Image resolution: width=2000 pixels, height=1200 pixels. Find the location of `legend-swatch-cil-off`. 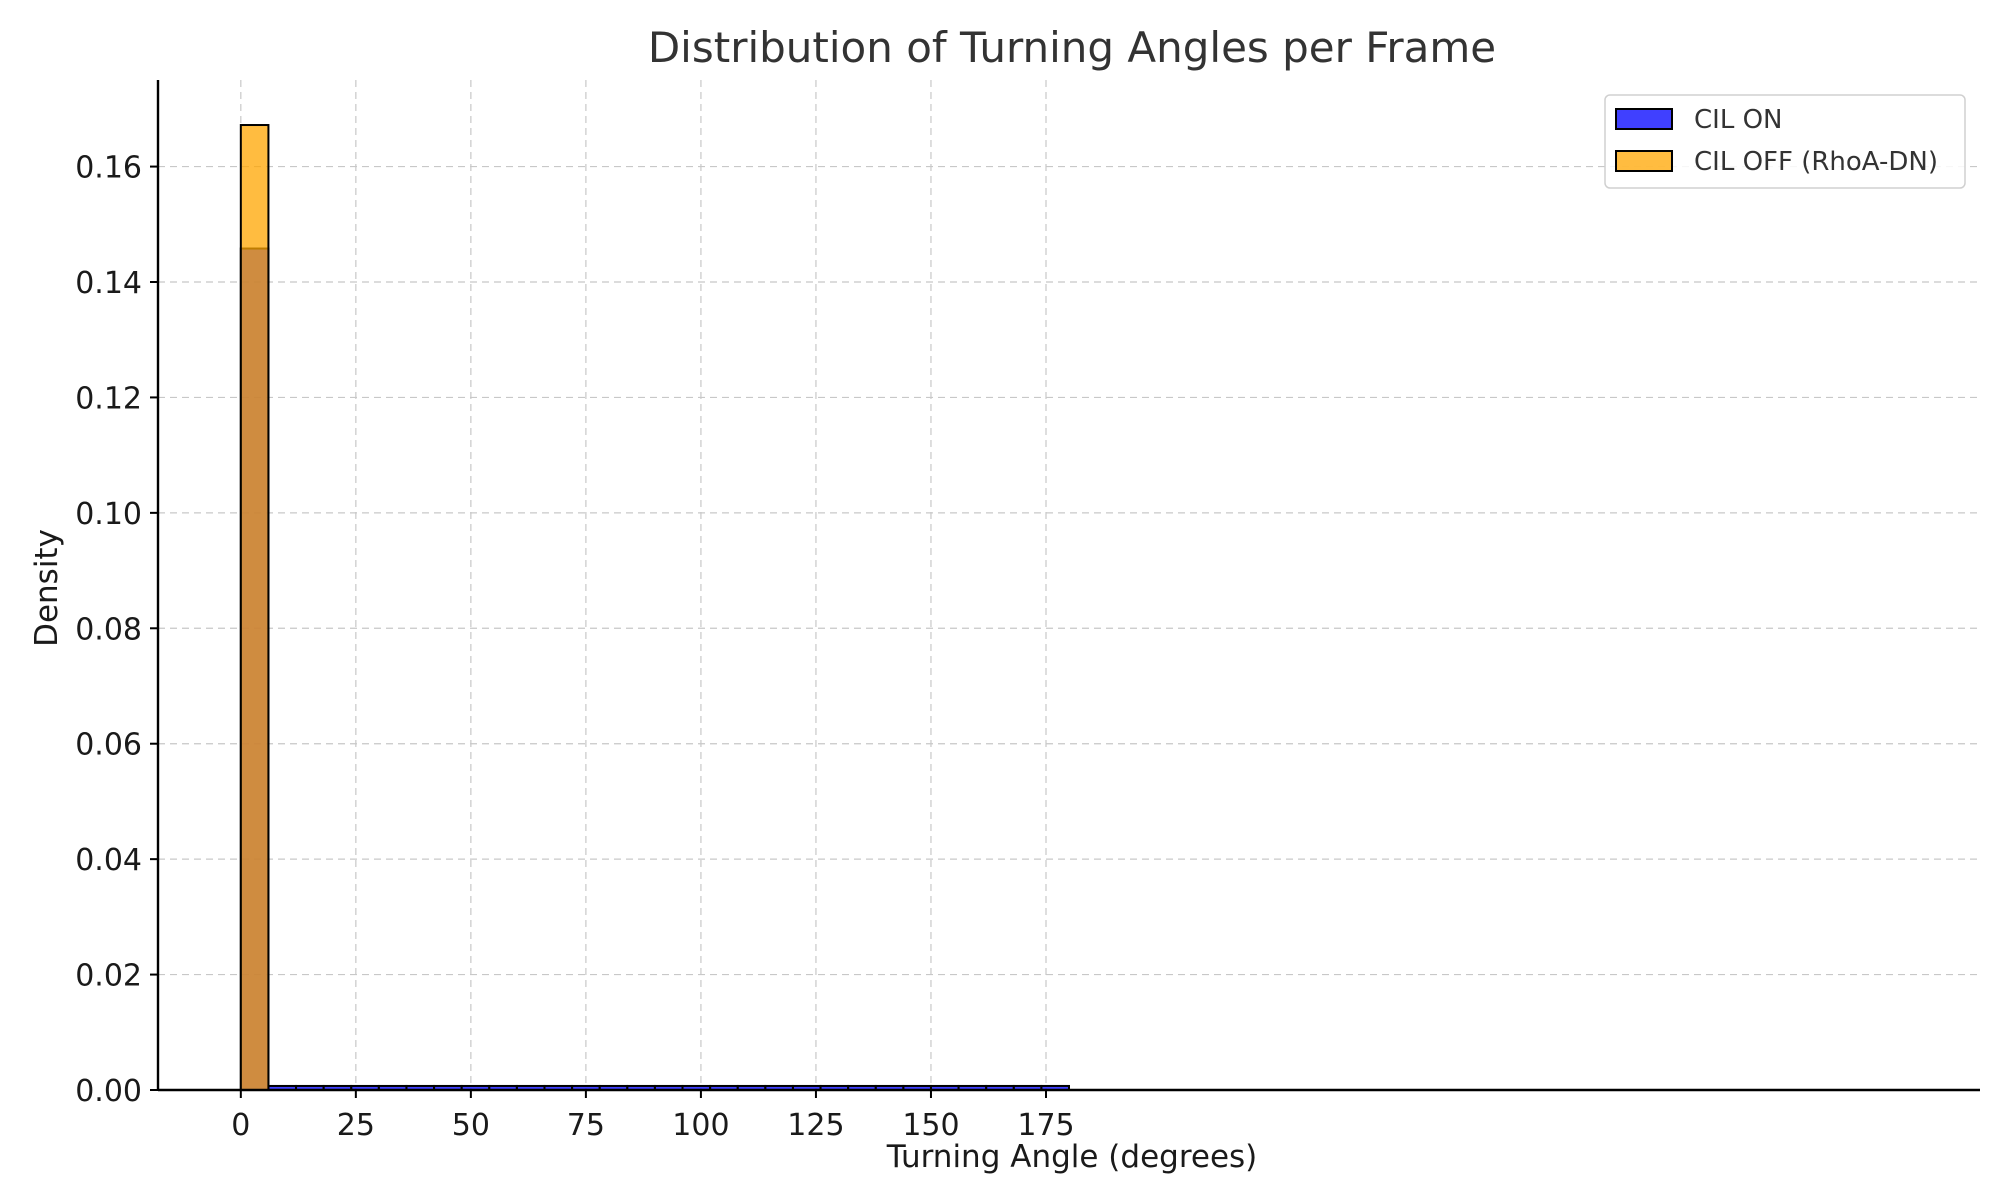

legend-swatch-cil-off is located at coordinates (1644, 161).